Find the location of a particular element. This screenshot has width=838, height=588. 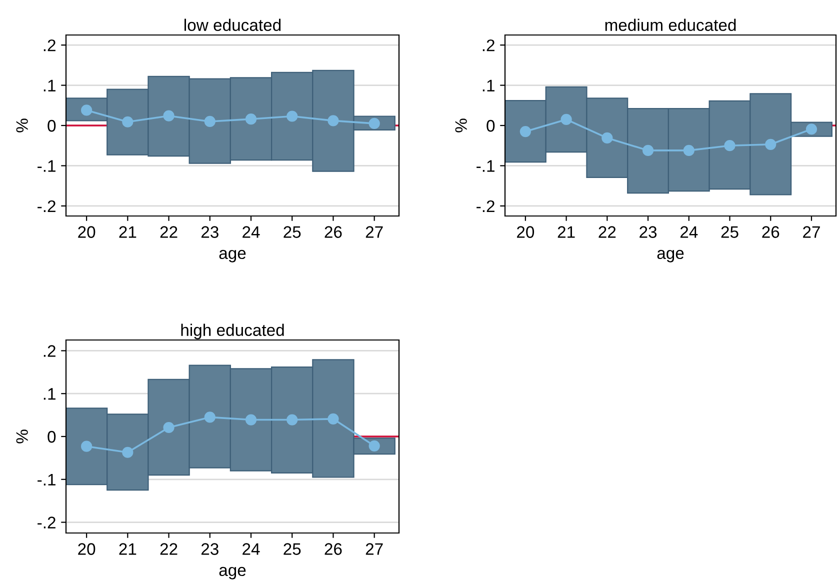

chart-title: low educated is located at coordinates (232, 24).